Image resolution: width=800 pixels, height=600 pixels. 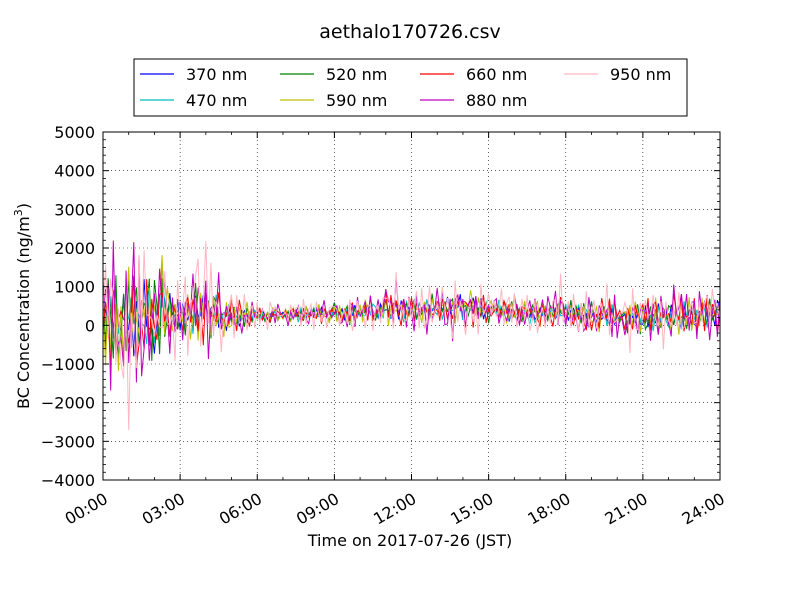 I want to click on y-tick-label: −4000, so click(x=68, y=480).